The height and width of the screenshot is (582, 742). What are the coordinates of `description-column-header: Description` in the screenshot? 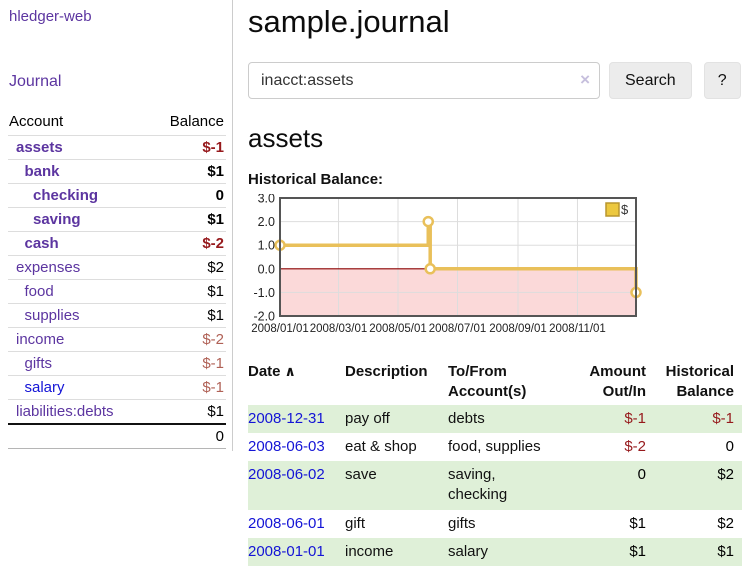 It's located at (386, 371).